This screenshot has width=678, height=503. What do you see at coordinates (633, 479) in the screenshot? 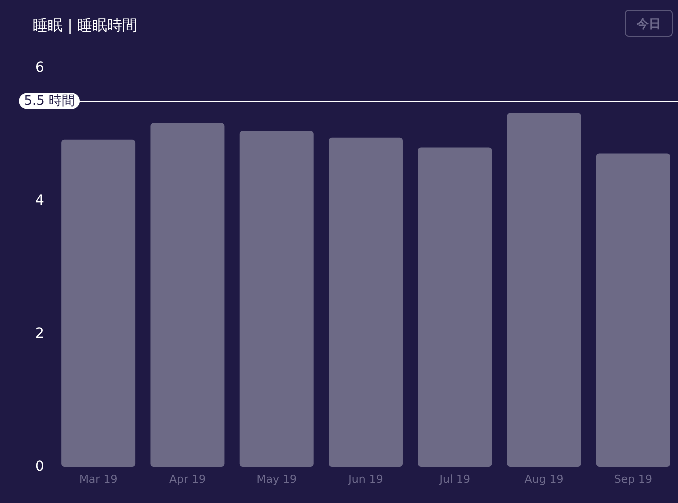
I see `x-tick-label: Sep 19` at bounding box center [633, 479].